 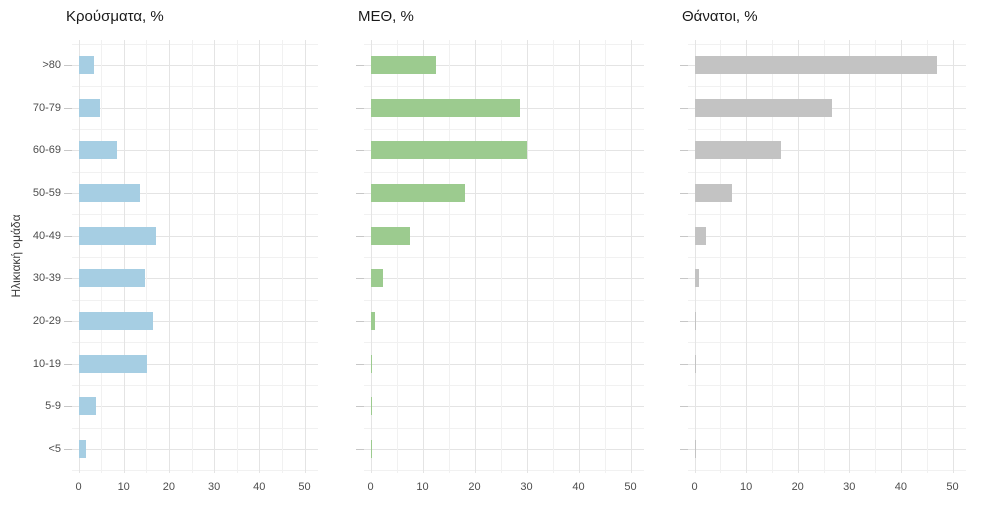 I want to click on y-axis-label->80: >80, so click(x=51, y=65).